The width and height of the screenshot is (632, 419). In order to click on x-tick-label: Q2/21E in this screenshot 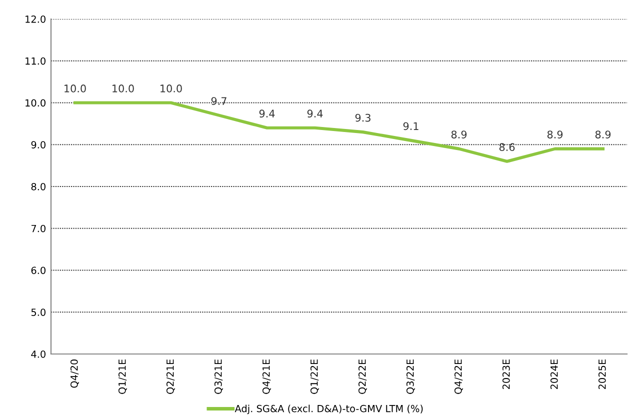, I will do `click(170, 376)`.